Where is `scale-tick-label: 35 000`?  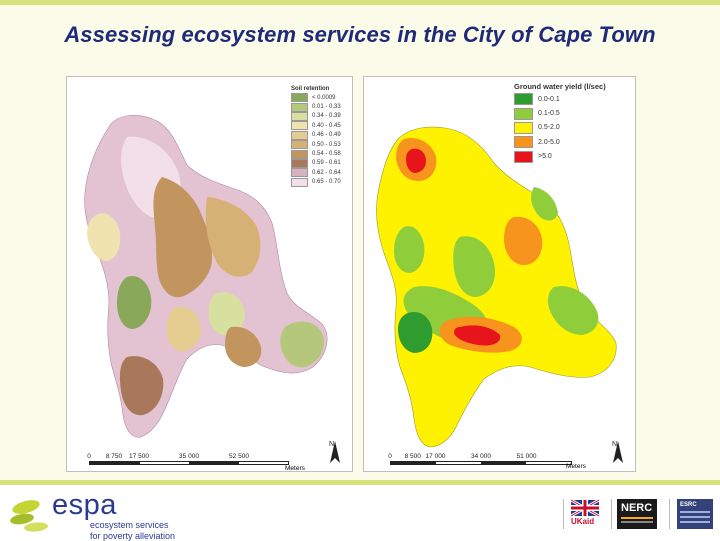 scale-tick-label: 35 000 is located at coordinates (189, 456).